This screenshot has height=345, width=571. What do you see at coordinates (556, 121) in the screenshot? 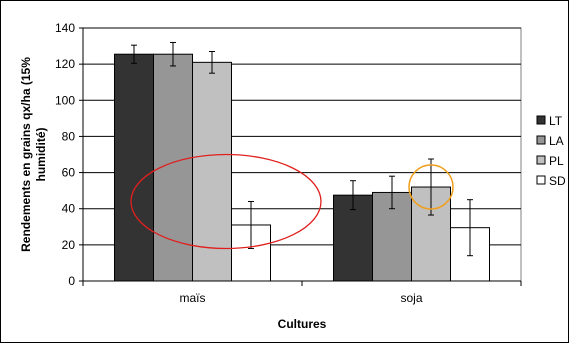
I see `legend-label-lt: LT` at bounding box center [556, 121].